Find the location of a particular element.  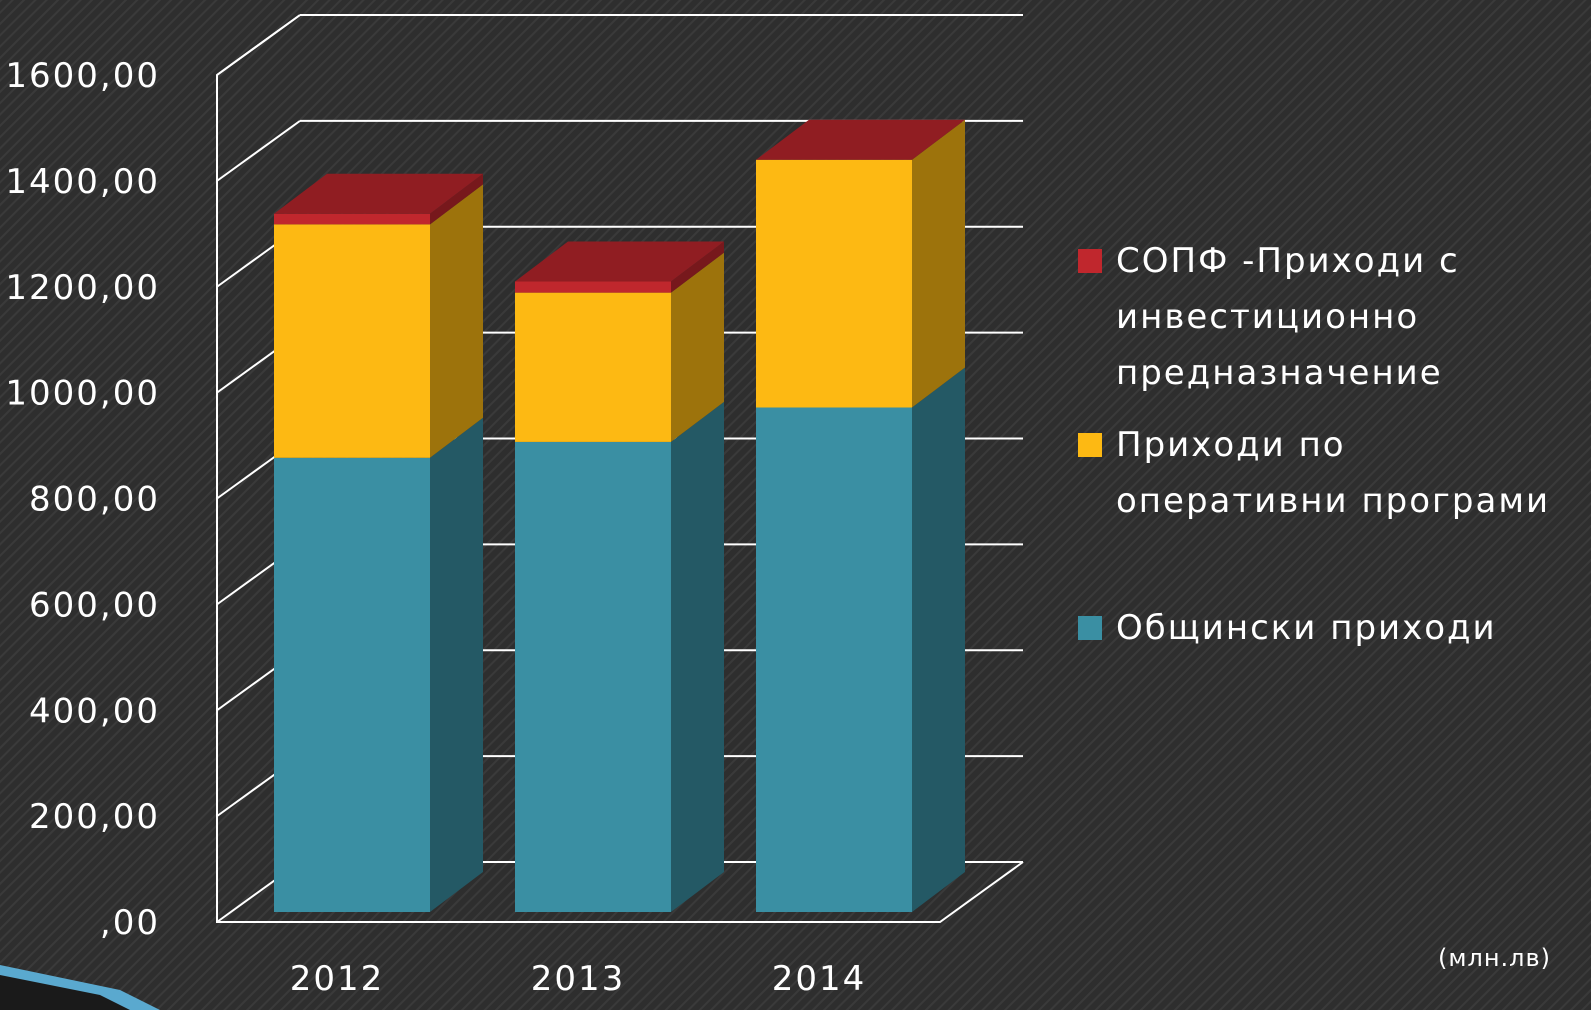

decoration is located at coordinates (65, 992).